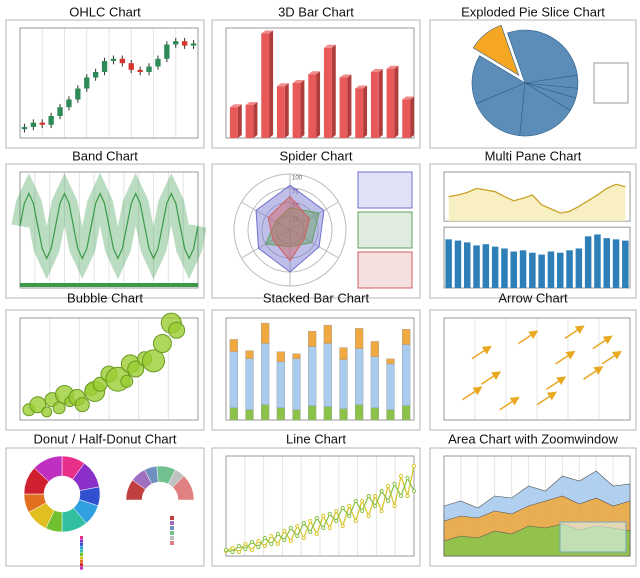  I want to click on radar-tick-label: 75, so click(295, 193).